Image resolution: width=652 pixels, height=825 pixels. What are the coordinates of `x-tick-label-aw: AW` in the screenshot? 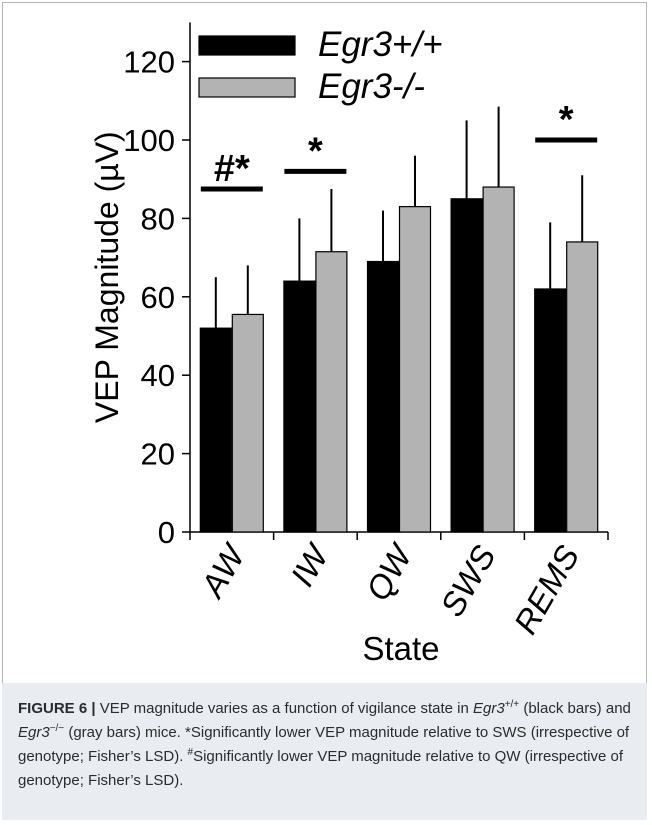 It's located at (223, 571).